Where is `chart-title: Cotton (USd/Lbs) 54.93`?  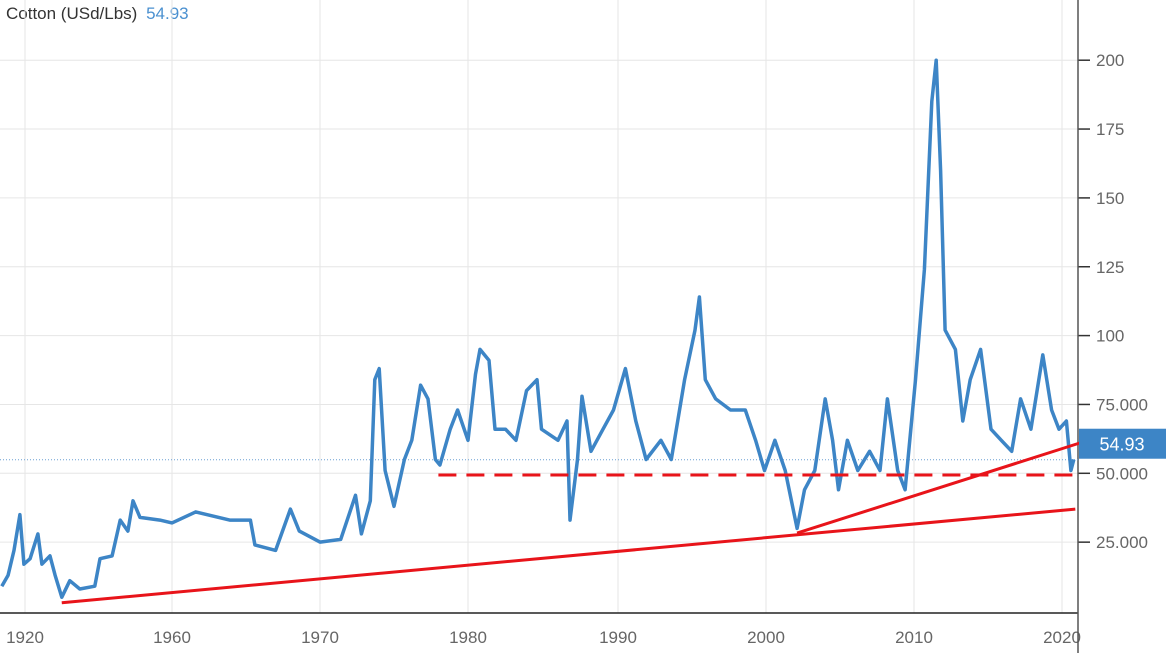
chart-title: Cotton (USd/Lbs) 54.93 is located at coordinates (97, 14).